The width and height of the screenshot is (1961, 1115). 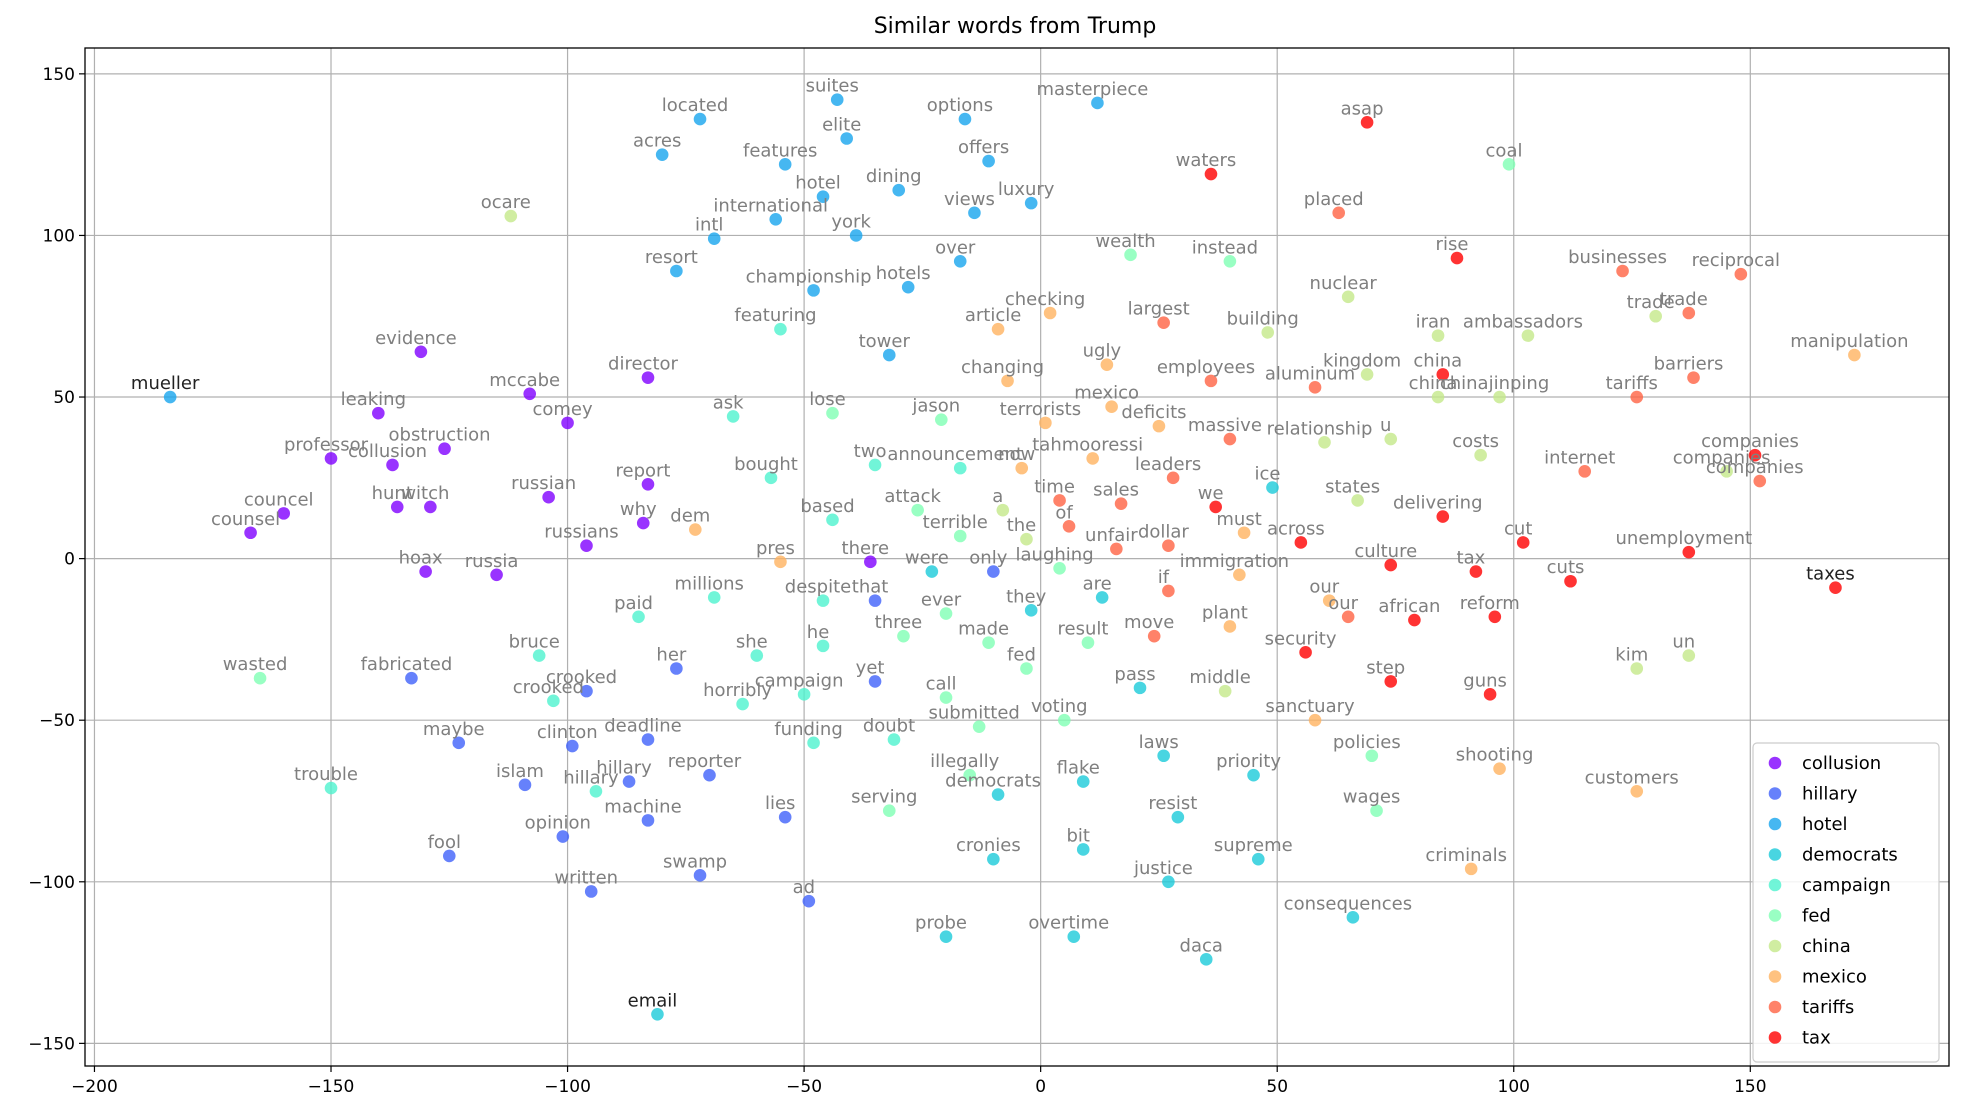 What do you see at coordinates (1357, 500) in the screenshot?
I see `point-china-states` at bounding box center [1357, 500].